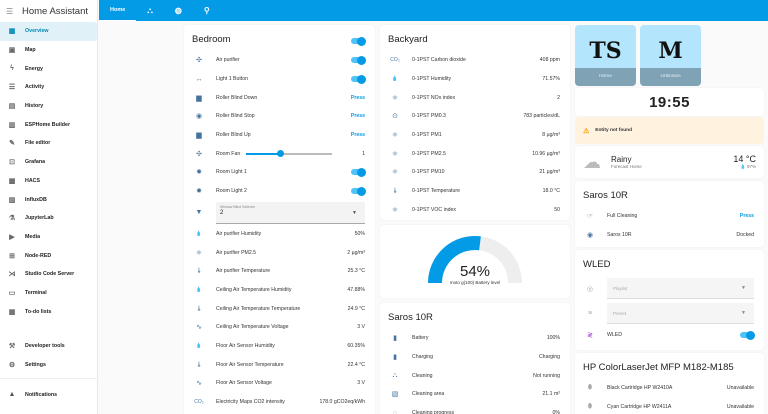  Describe the element at coordinates (178, 10) in the screenshot. I see `tab-web: ◍` at that location.